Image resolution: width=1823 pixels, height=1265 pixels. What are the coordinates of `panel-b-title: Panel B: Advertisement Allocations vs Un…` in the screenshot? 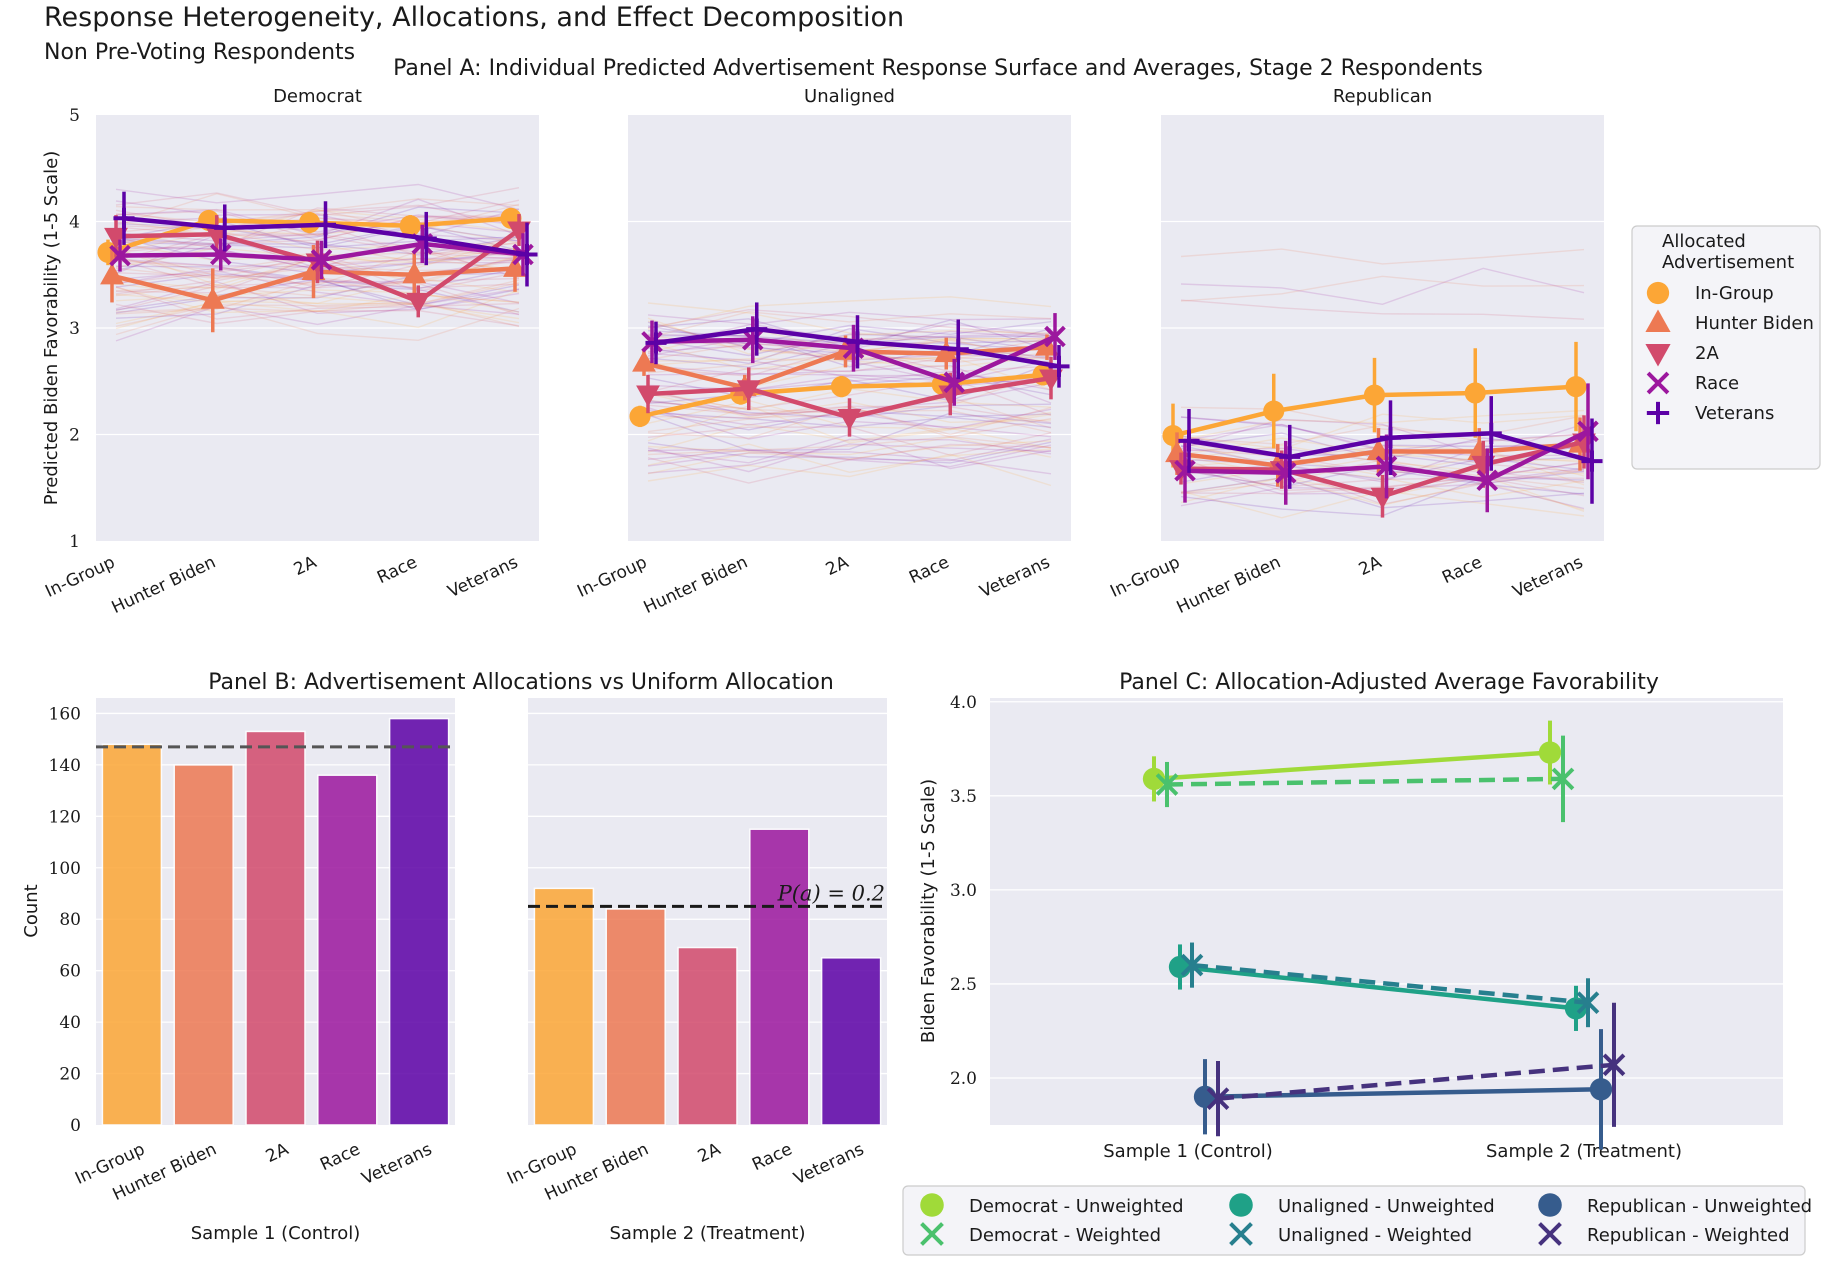 It's located at (521, 682).